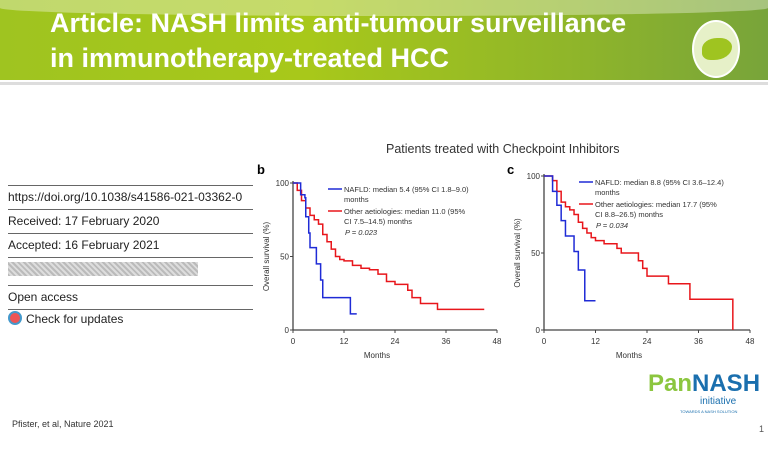 The height and width of the screenshot is (449, 768). Describe the element at coordinates (130, 222) in the screenshot. I see `received-date: Received: 17 February 2020` at that location.